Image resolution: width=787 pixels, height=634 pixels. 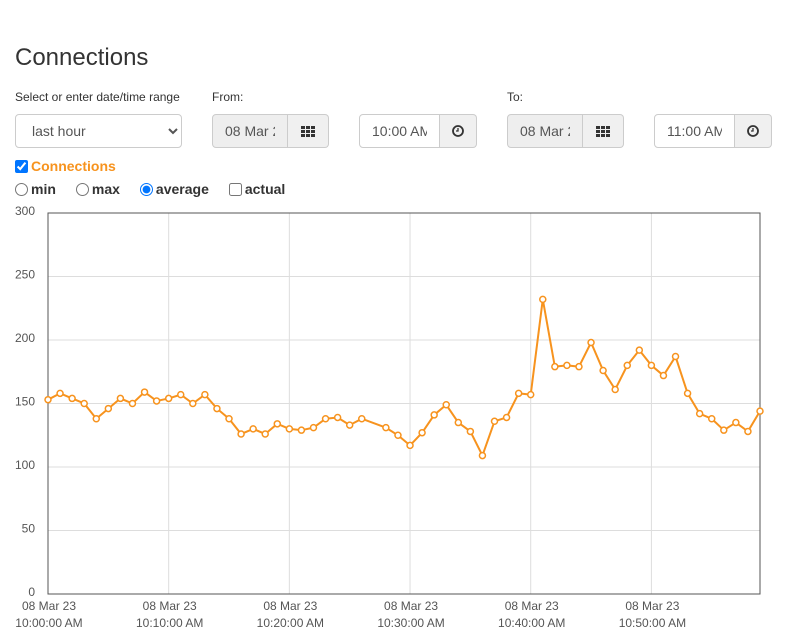 I want to click on y-tick-label: 200, so click(x=25, y=338).